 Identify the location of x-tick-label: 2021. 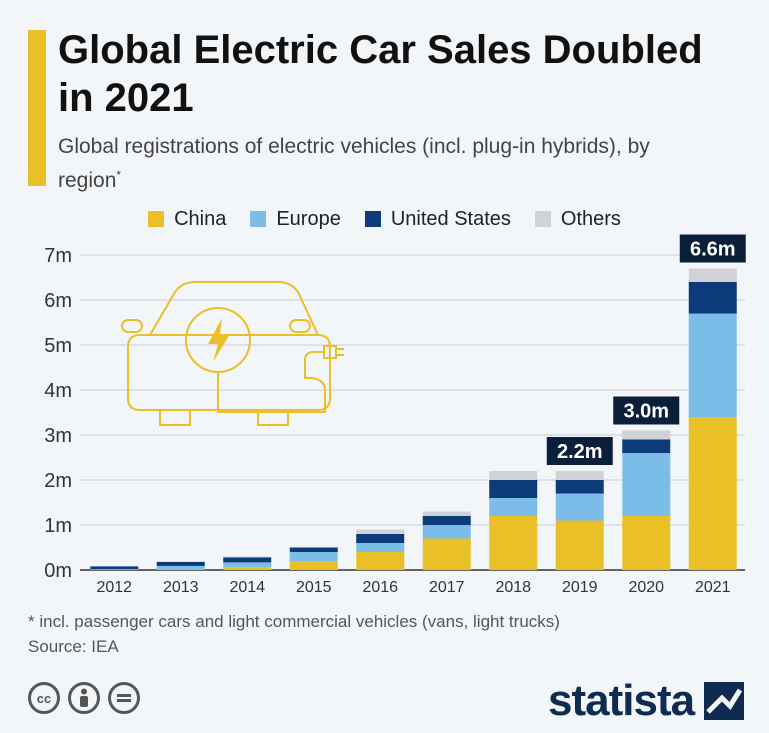
(713, 587).